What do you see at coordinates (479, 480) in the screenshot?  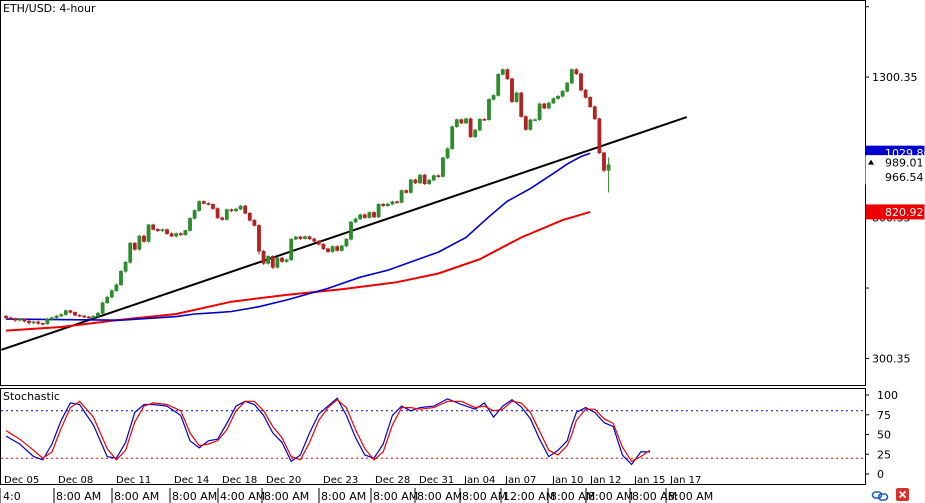 I see `x-date-label: Jan 04` at bounding box center [479, 480].